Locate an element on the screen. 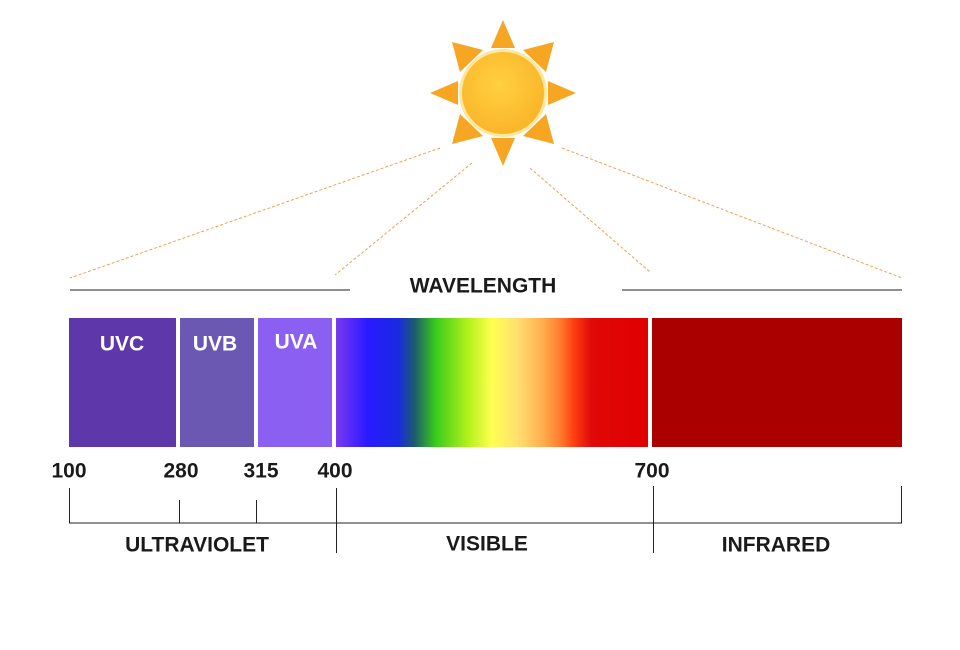 Image resolution: width=960 pixels, height=650 pixels. tick-label: 100 is located at coordinates (68, 471).